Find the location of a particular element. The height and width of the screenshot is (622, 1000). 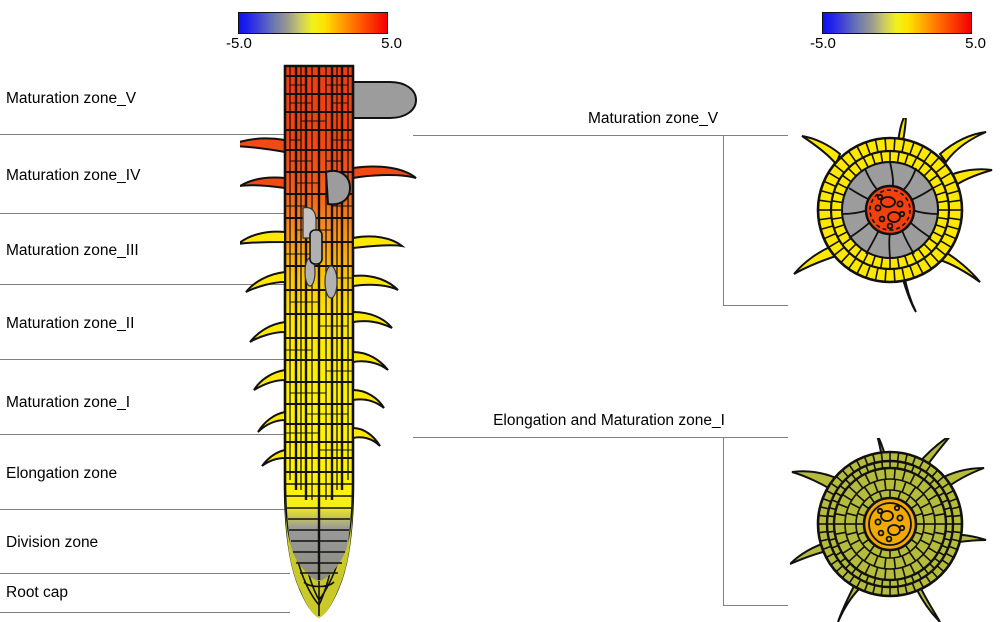

zone-label-maturation-iii: Maturation zone_III is located at coordinates (72, 250).